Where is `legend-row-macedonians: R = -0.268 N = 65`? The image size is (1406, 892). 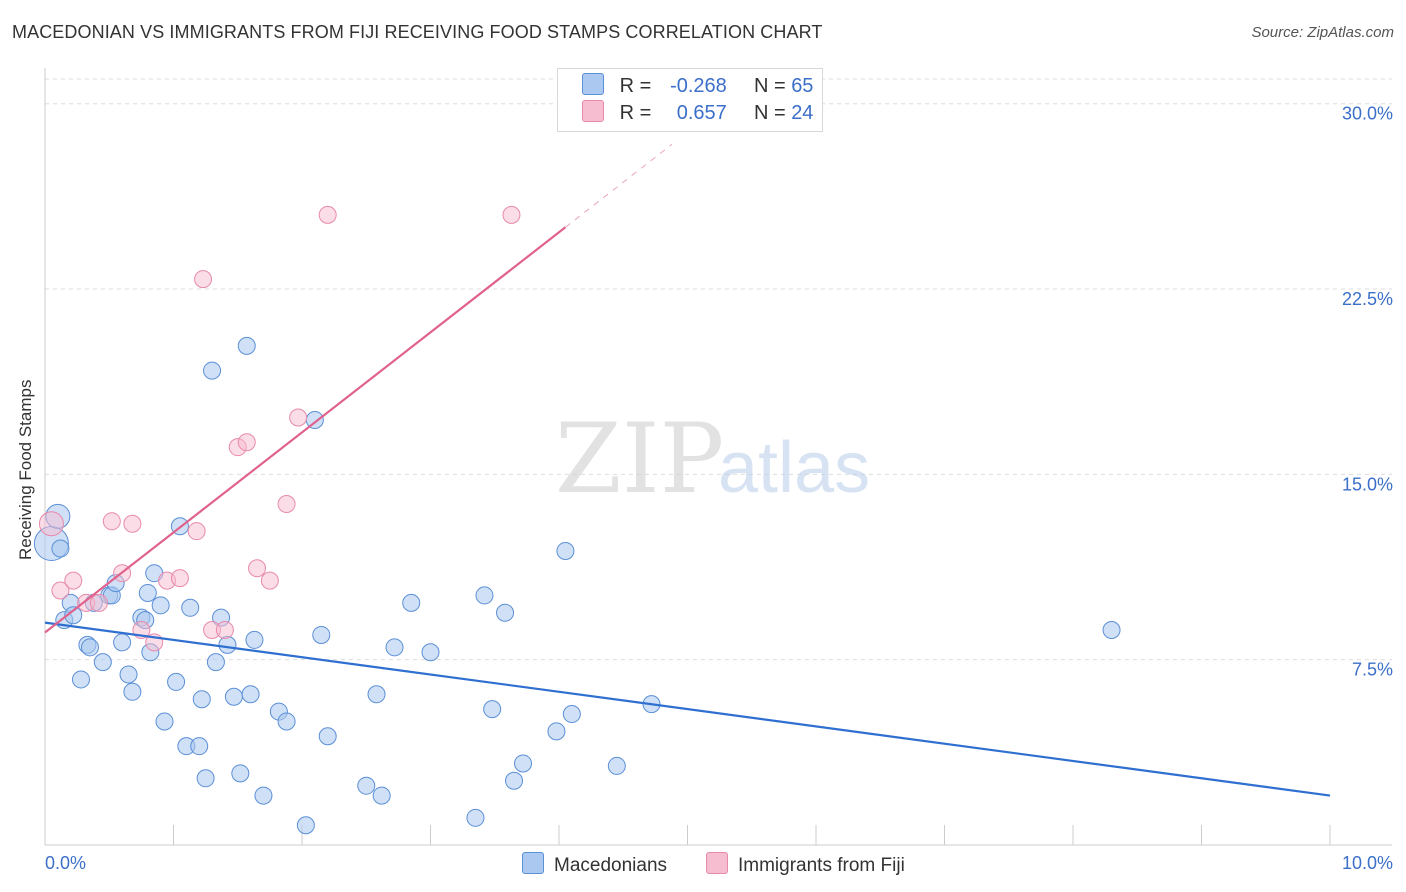
legend-row-macedonians: R = -0.268 N = 65 is located at coordinates (697, 86).